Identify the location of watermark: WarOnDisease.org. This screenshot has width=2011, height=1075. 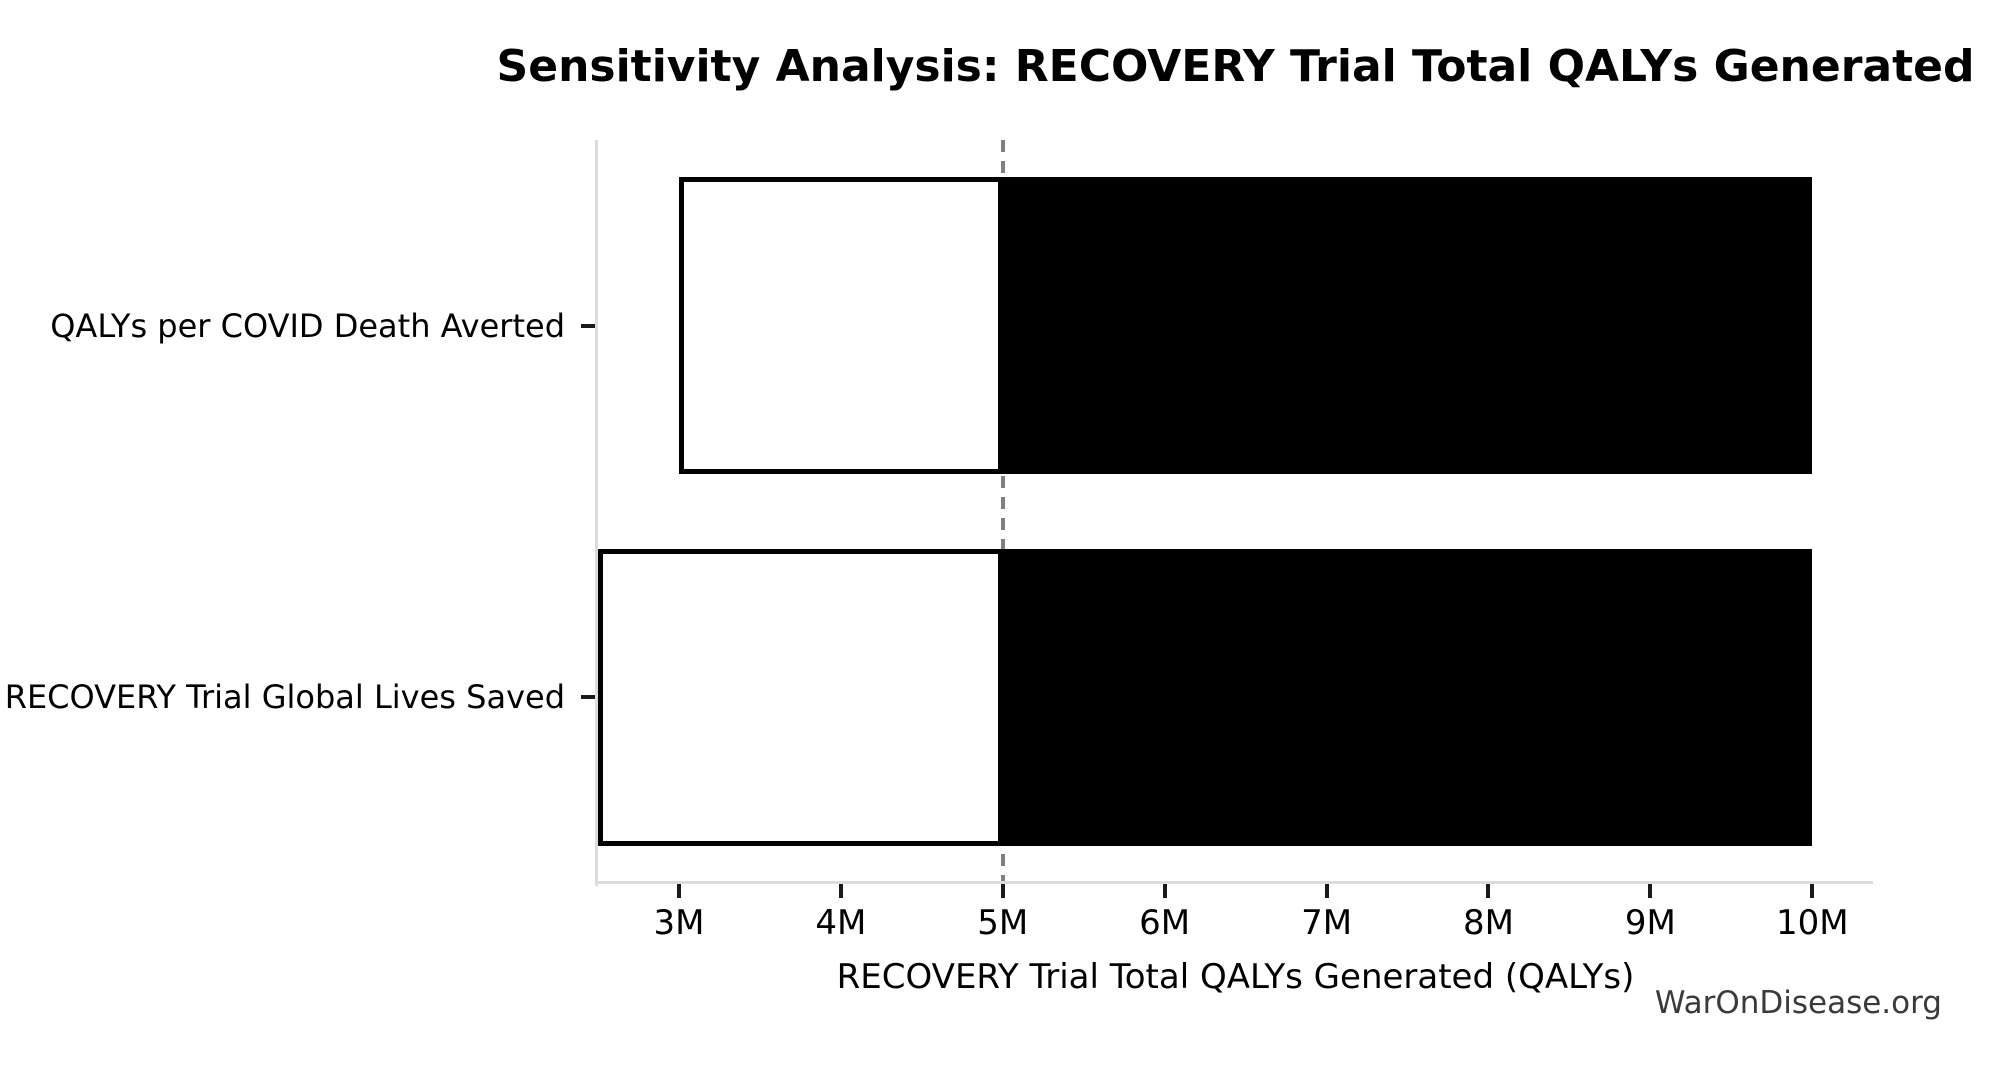
(1798, 1003).